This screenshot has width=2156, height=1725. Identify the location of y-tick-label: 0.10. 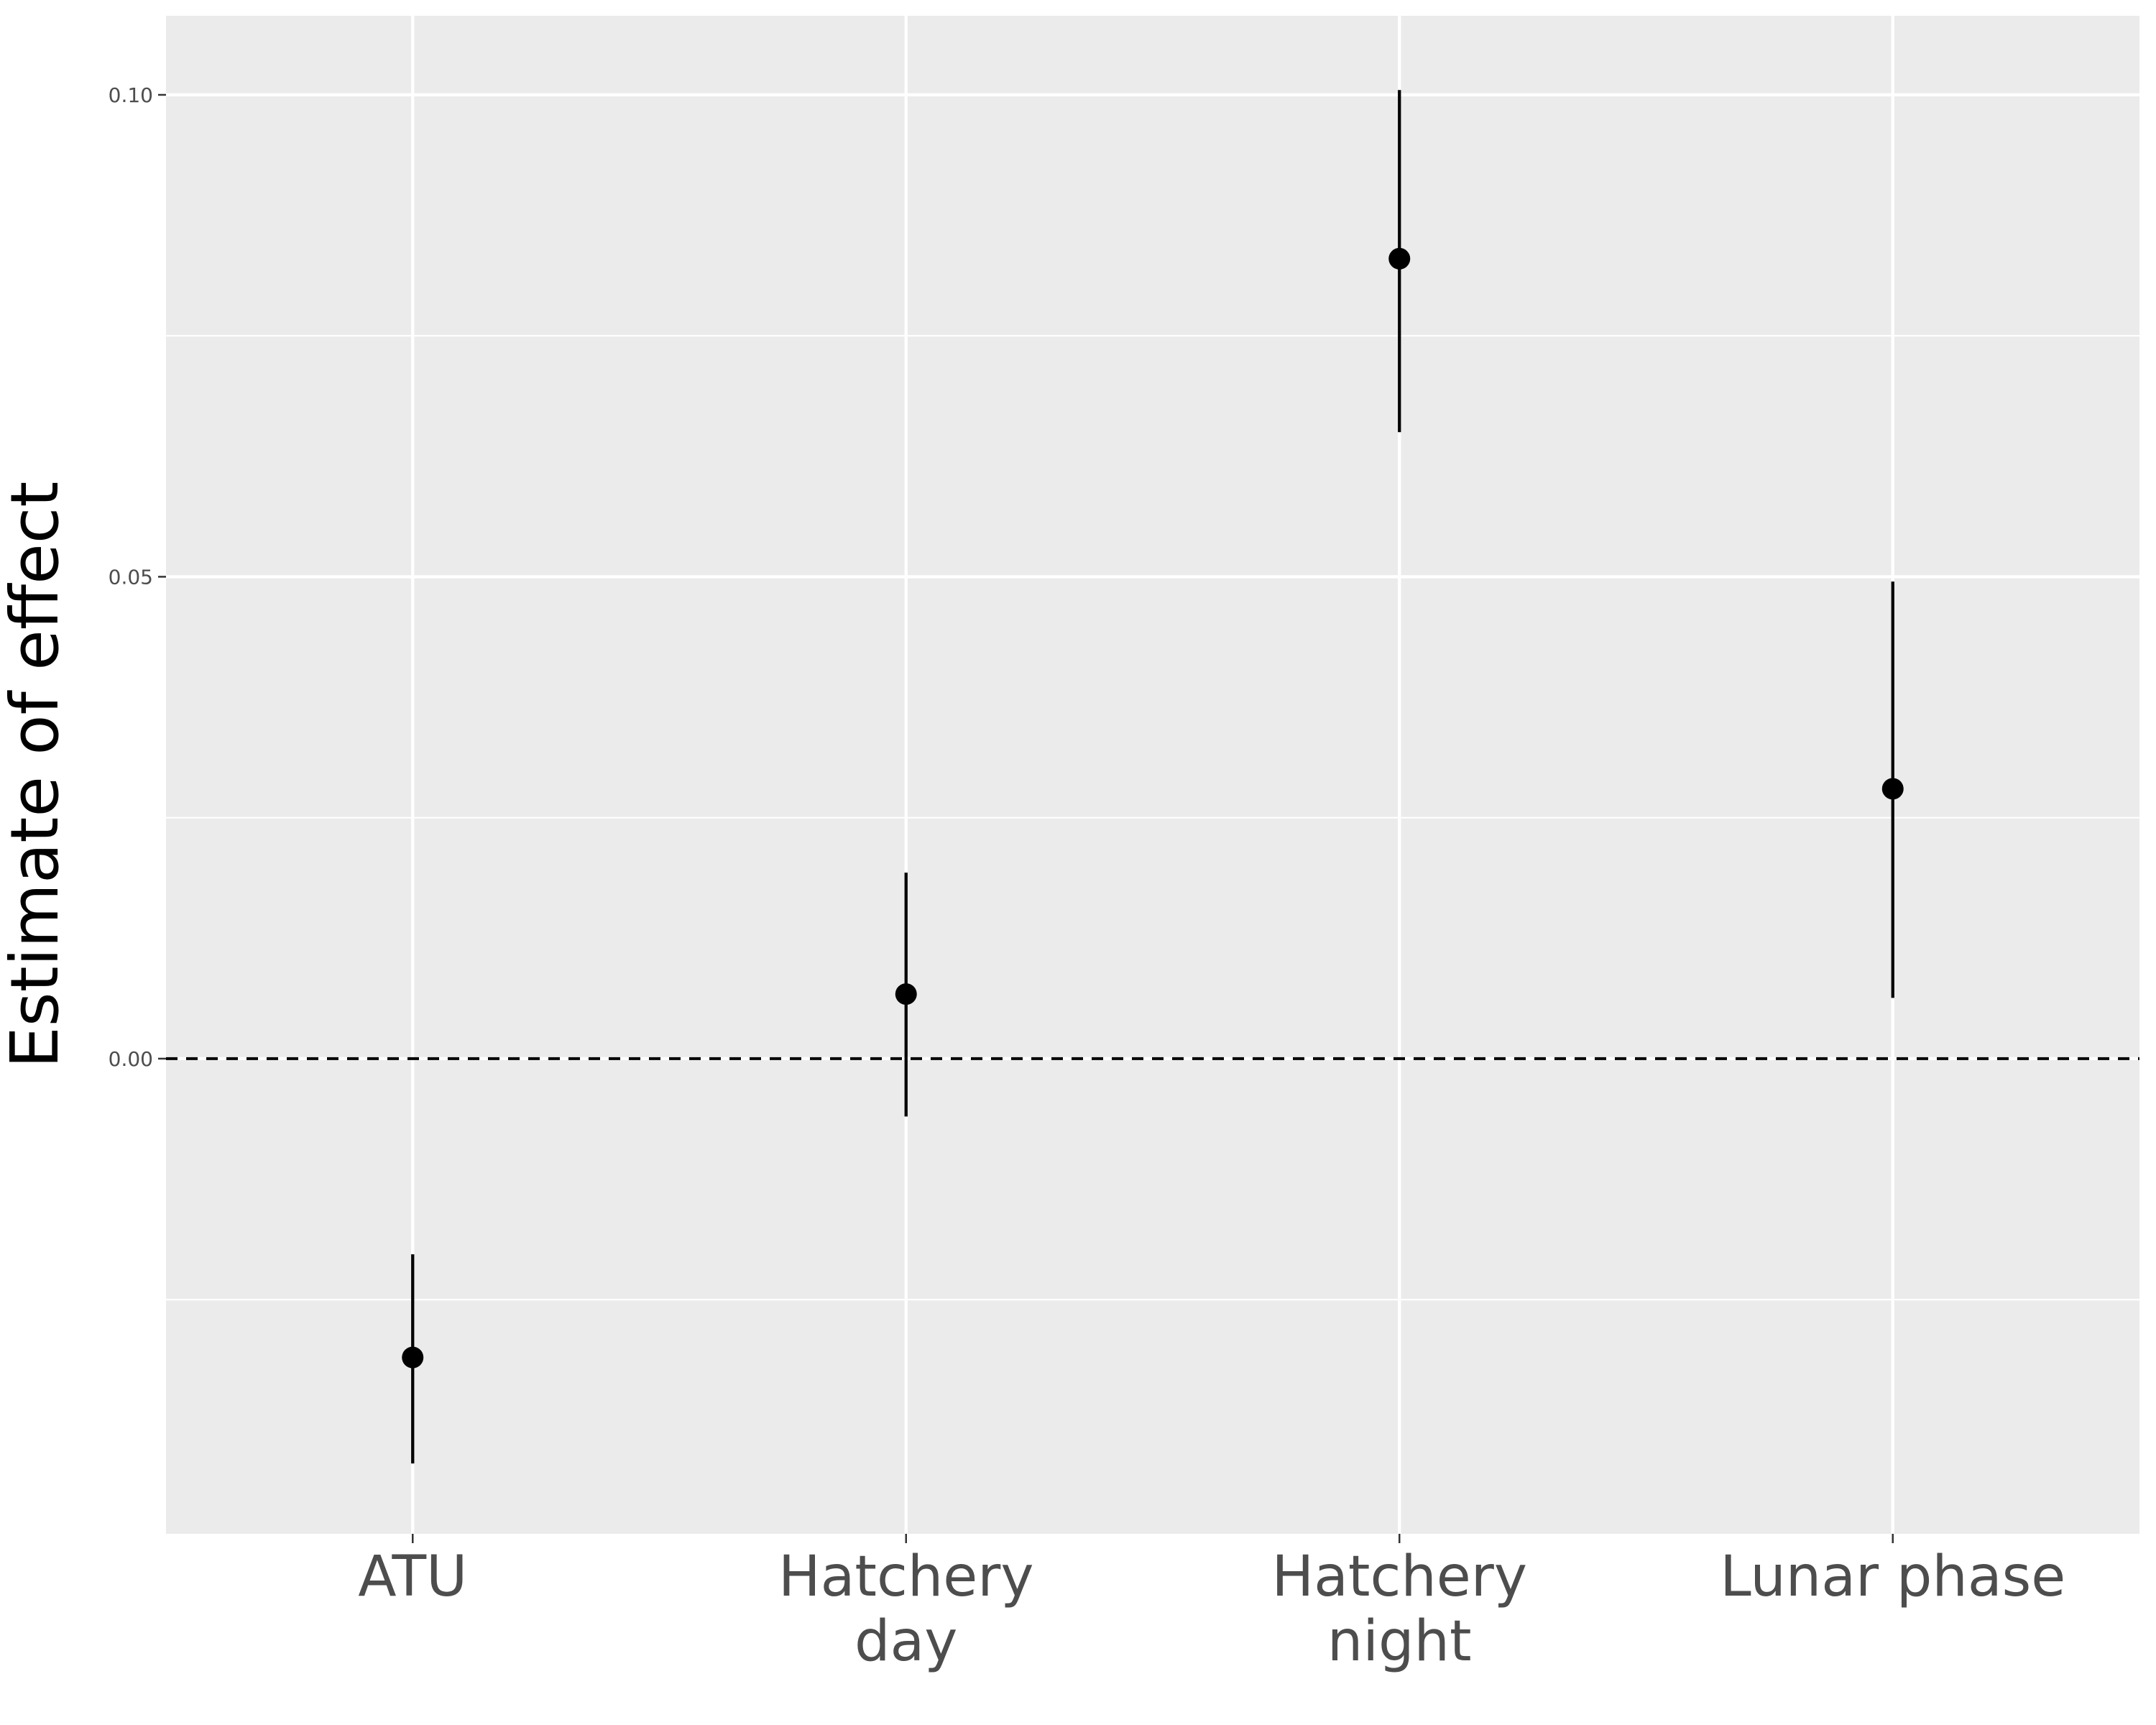
(131, 95).